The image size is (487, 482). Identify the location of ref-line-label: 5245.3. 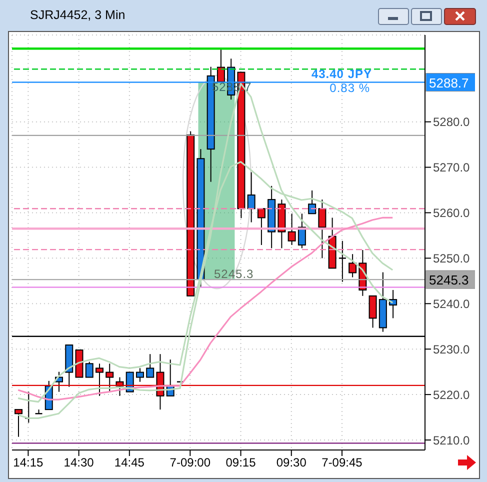
(449, 280).